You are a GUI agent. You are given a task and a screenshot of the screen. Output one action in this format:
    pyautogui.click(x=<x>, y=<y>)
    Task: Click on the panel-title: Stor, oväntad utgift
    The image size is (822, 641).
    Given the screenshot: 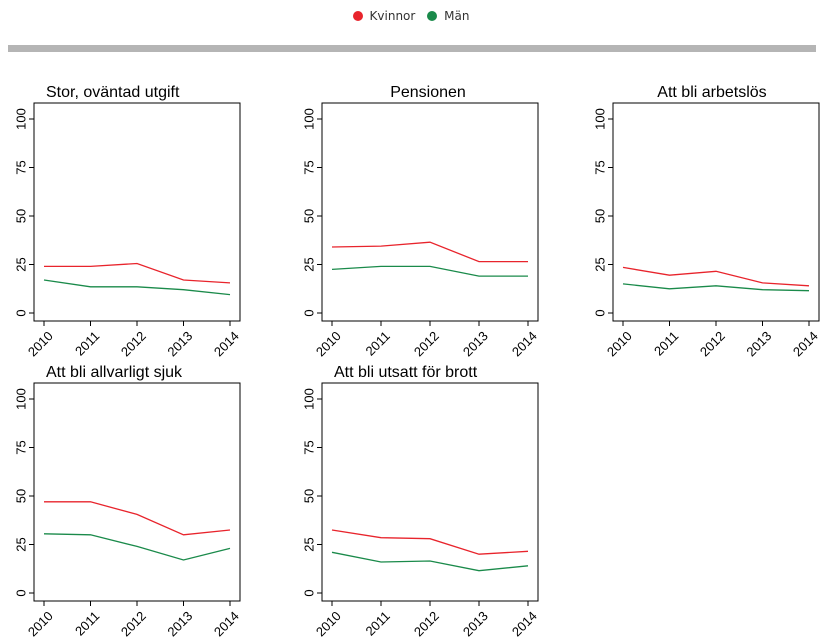 What is the action you would take?
    pyautogui.click(x=113, y=92)
    